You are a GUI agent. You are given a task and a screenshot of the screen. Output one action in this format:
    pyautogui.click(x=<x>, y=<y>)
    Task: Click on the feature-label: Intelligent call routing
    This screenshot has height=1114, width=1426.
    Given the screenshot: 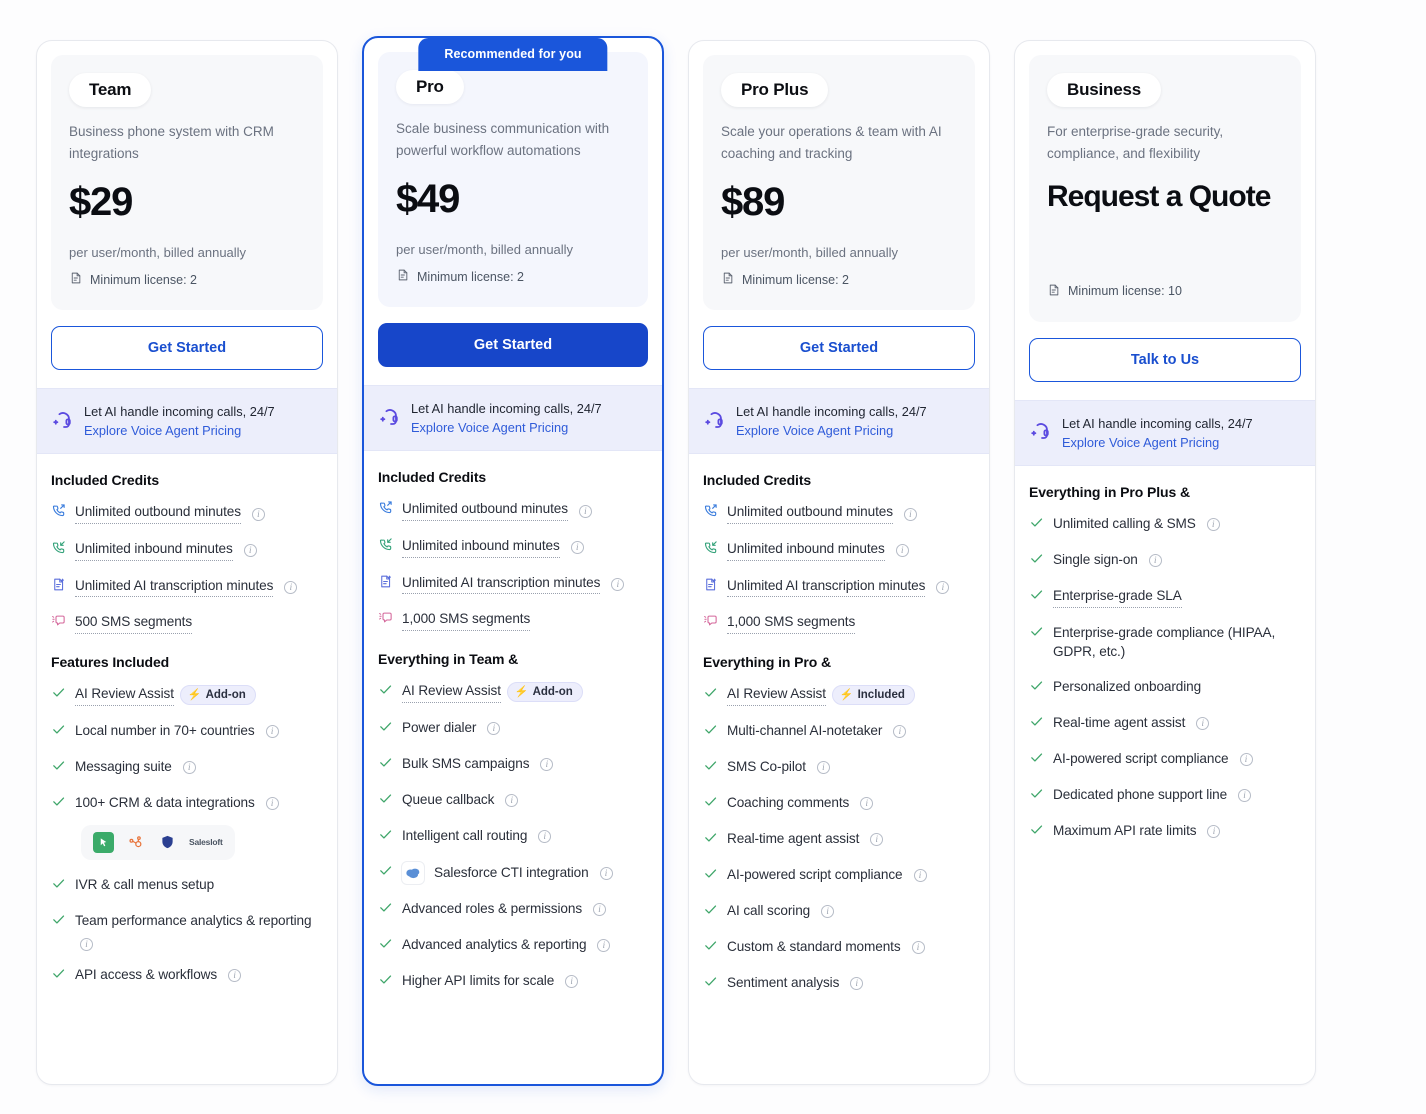 What is the action you would take?
    pyautogui.click(x=465, y=835)
    